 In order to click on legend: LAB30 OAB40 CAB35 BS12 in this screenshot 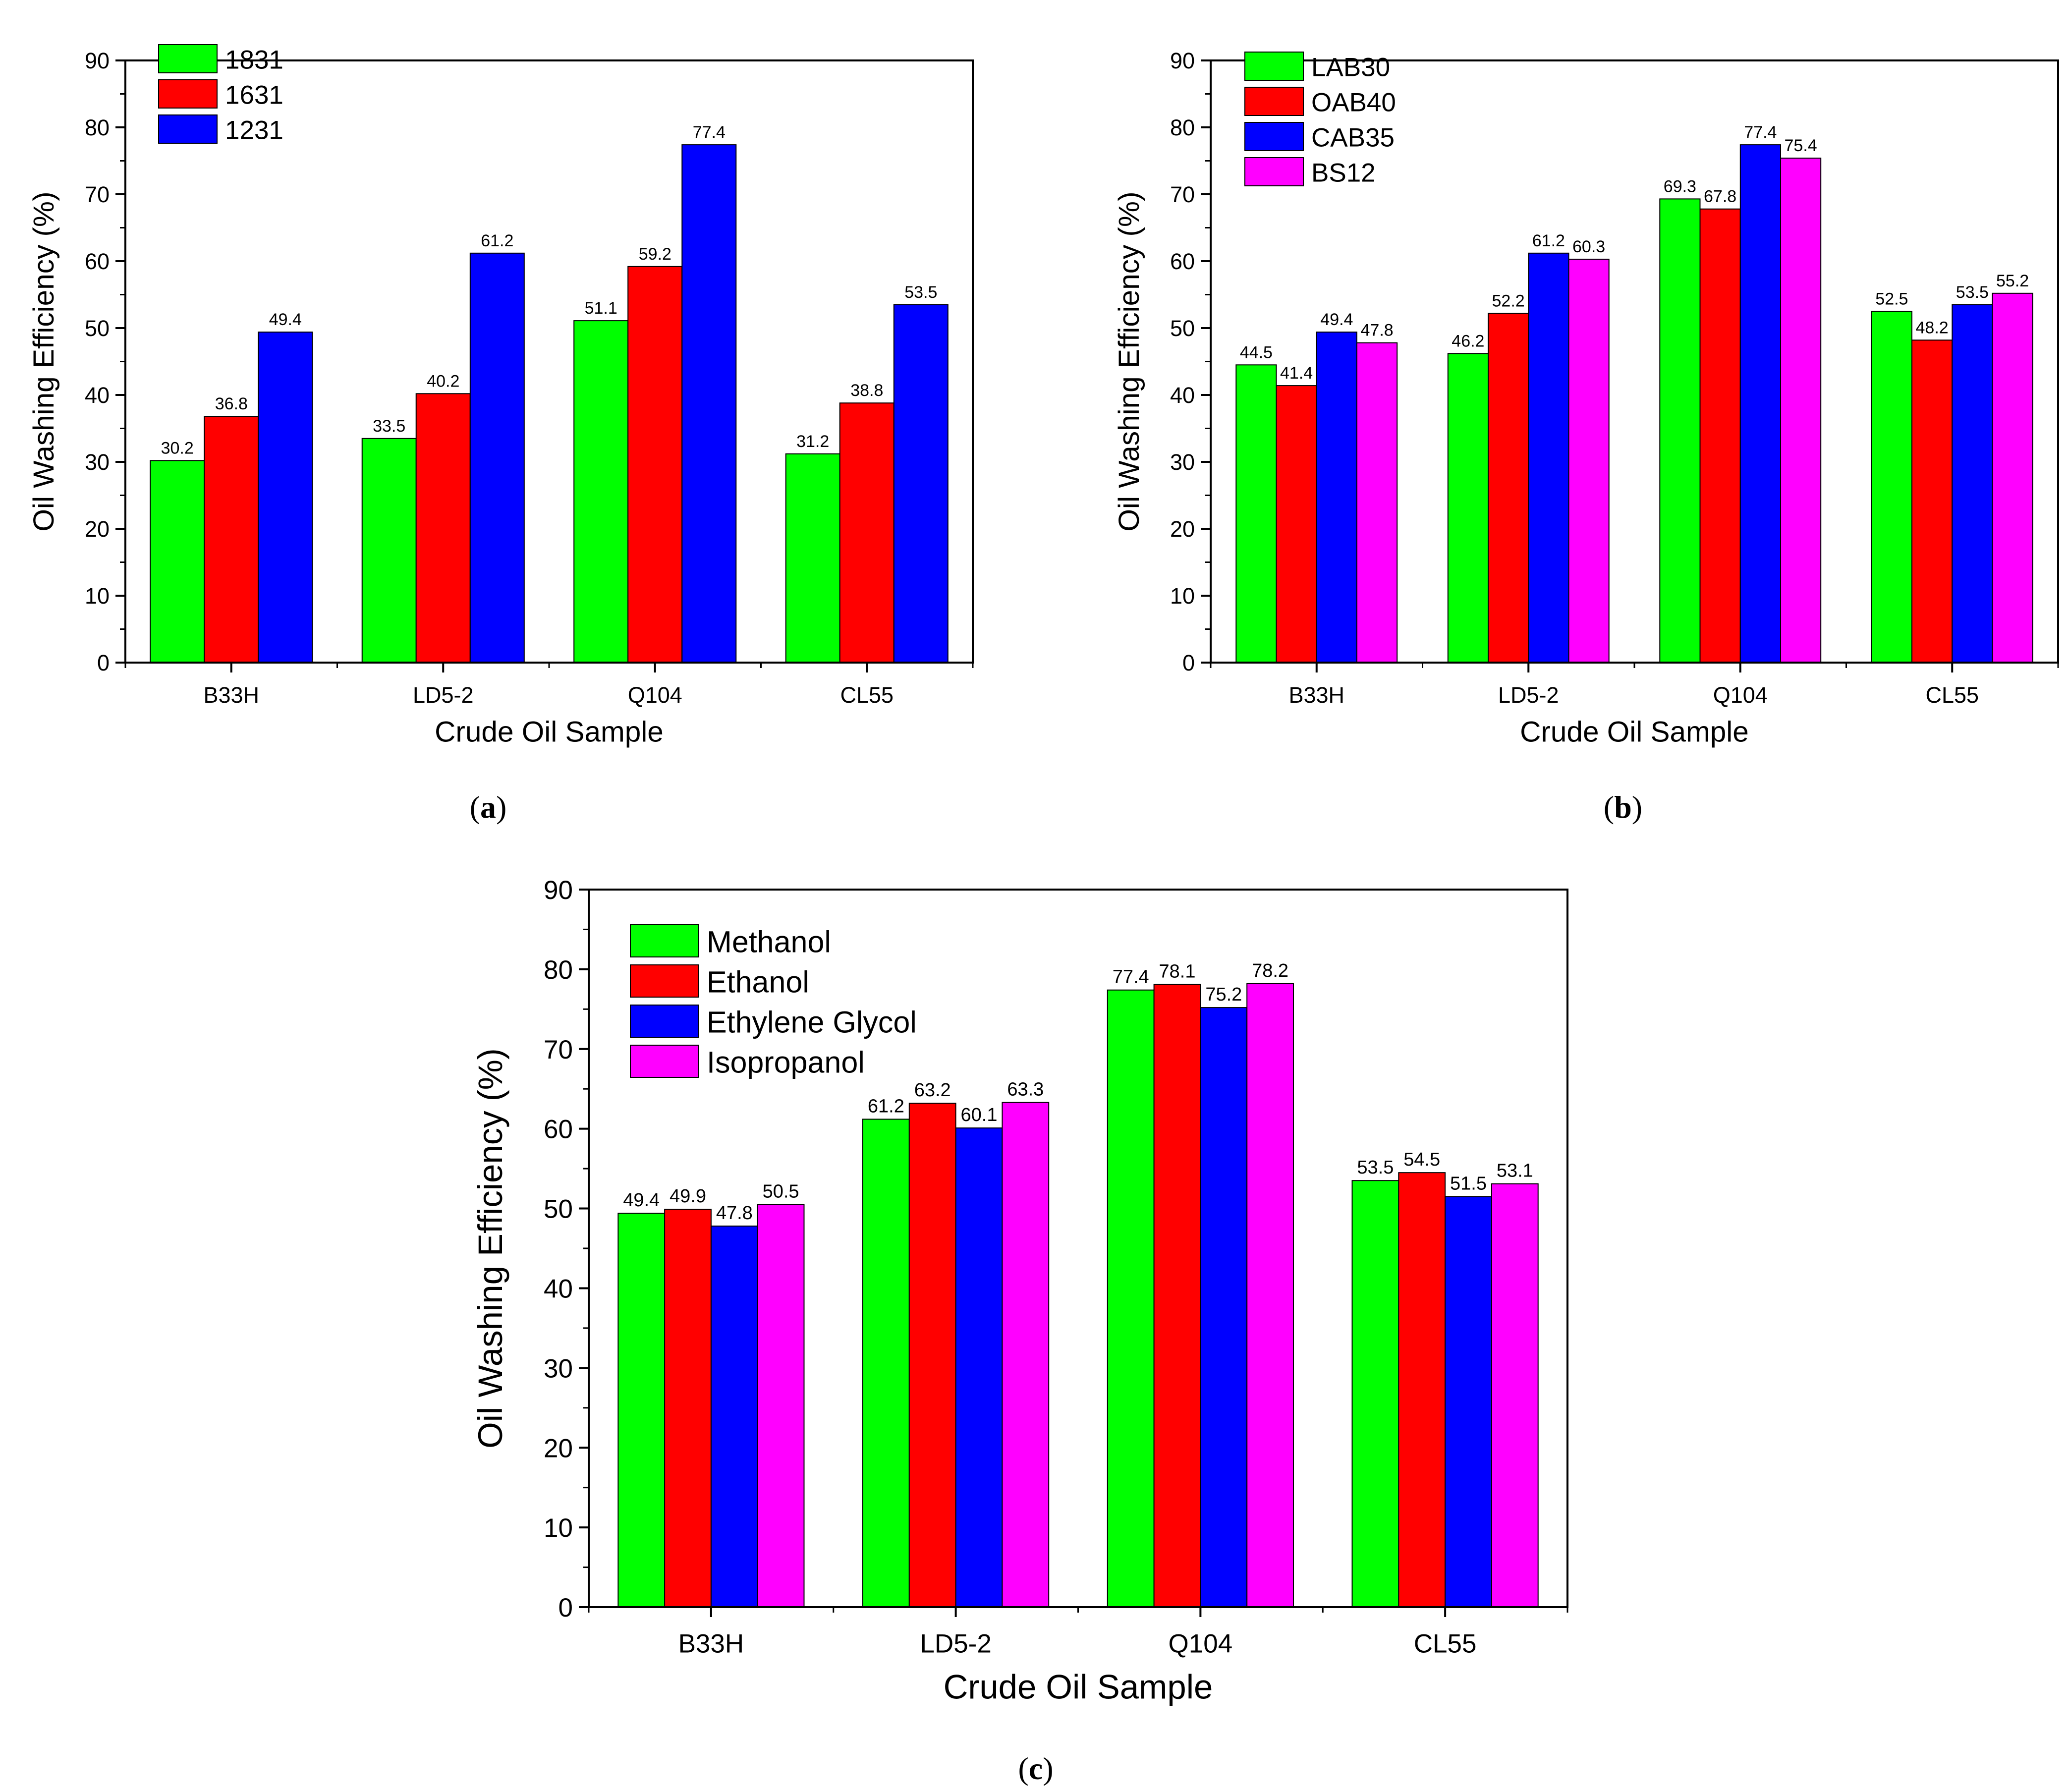, I will do `click(1320, 119)`.